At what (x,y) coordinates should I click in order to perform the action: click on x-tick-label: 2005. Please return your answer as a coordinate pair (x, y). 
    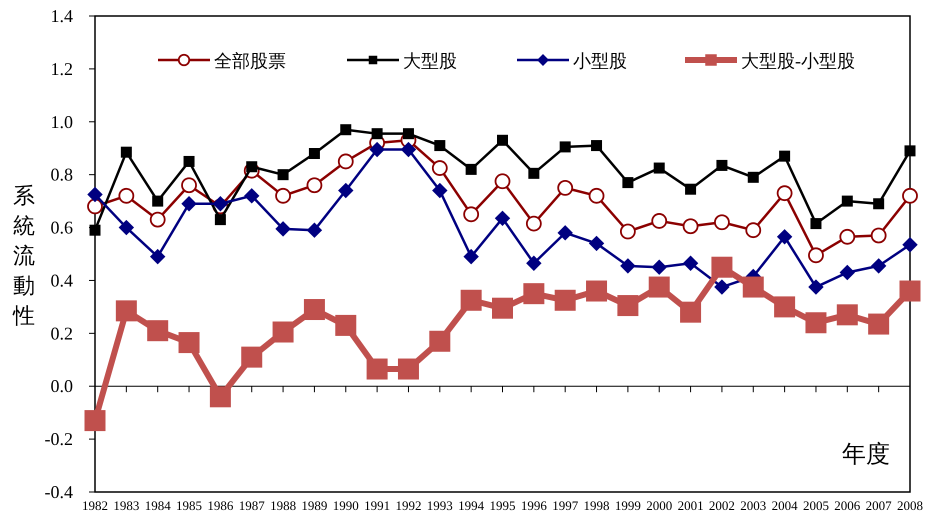
    Looking at the image, I should click on (815, 505).